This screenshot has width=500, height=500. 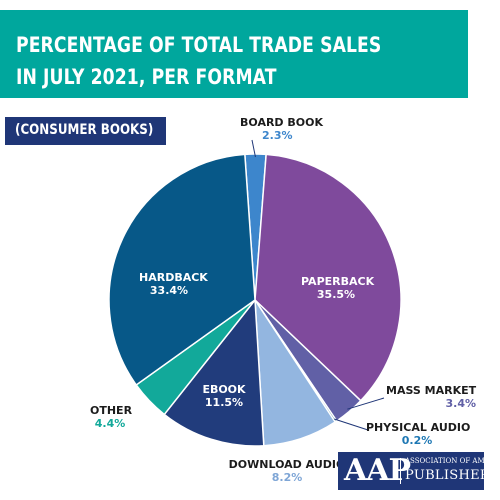 I want to click on leader-line-mass-market, so click(x=366, y=403).